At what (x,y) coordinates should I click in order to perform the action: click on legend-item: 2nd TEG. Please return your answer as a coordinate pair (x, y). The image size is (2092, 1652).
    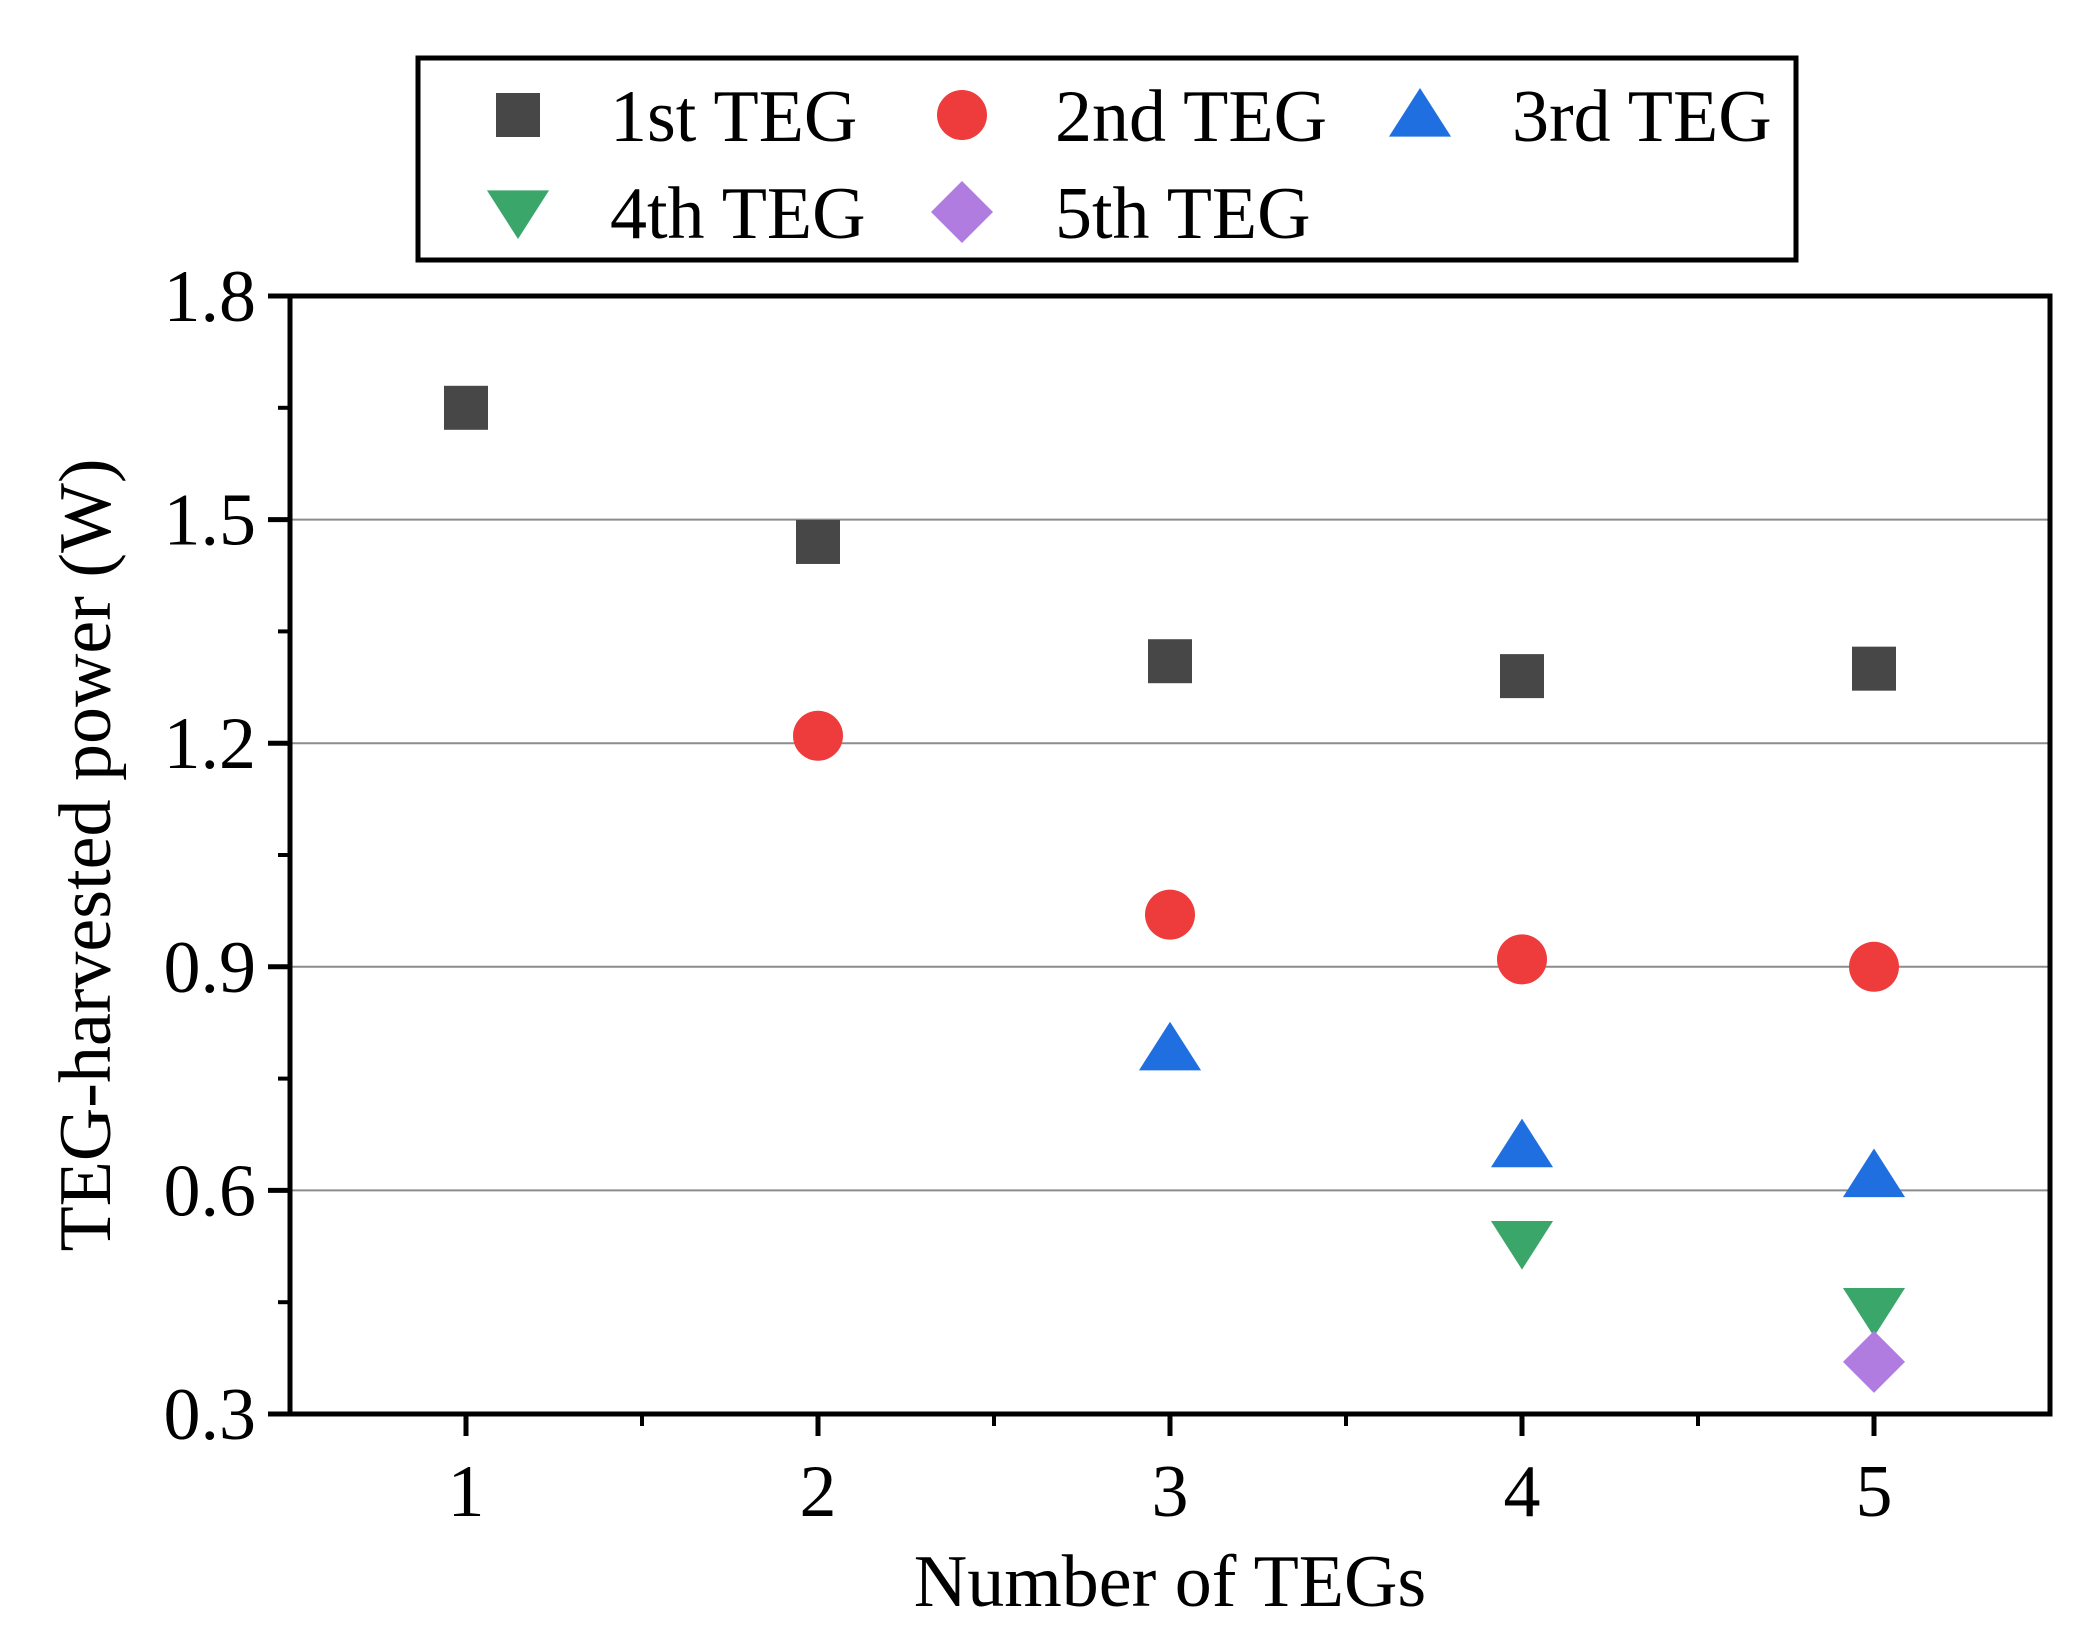
    Looking at the image, I should click on (1132, 117).